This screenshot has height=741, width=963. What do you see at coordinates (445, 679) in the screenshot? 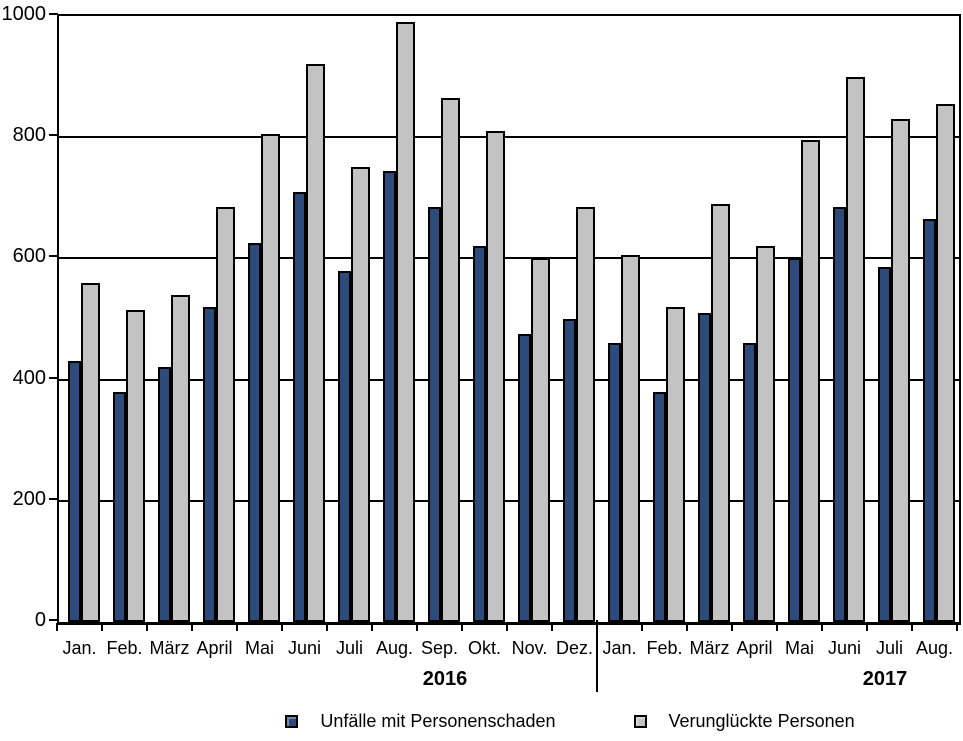
I see `year-label-2016: 2016` at bounding box center [445, 679].